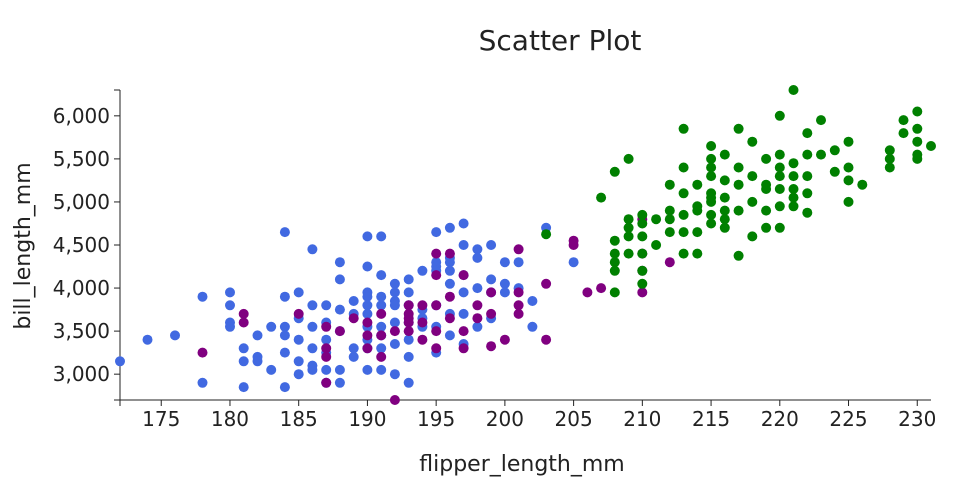  Describe the element at coordinates (848, 419) in the screenshot. I see `x-tick-label: 225` at that location.